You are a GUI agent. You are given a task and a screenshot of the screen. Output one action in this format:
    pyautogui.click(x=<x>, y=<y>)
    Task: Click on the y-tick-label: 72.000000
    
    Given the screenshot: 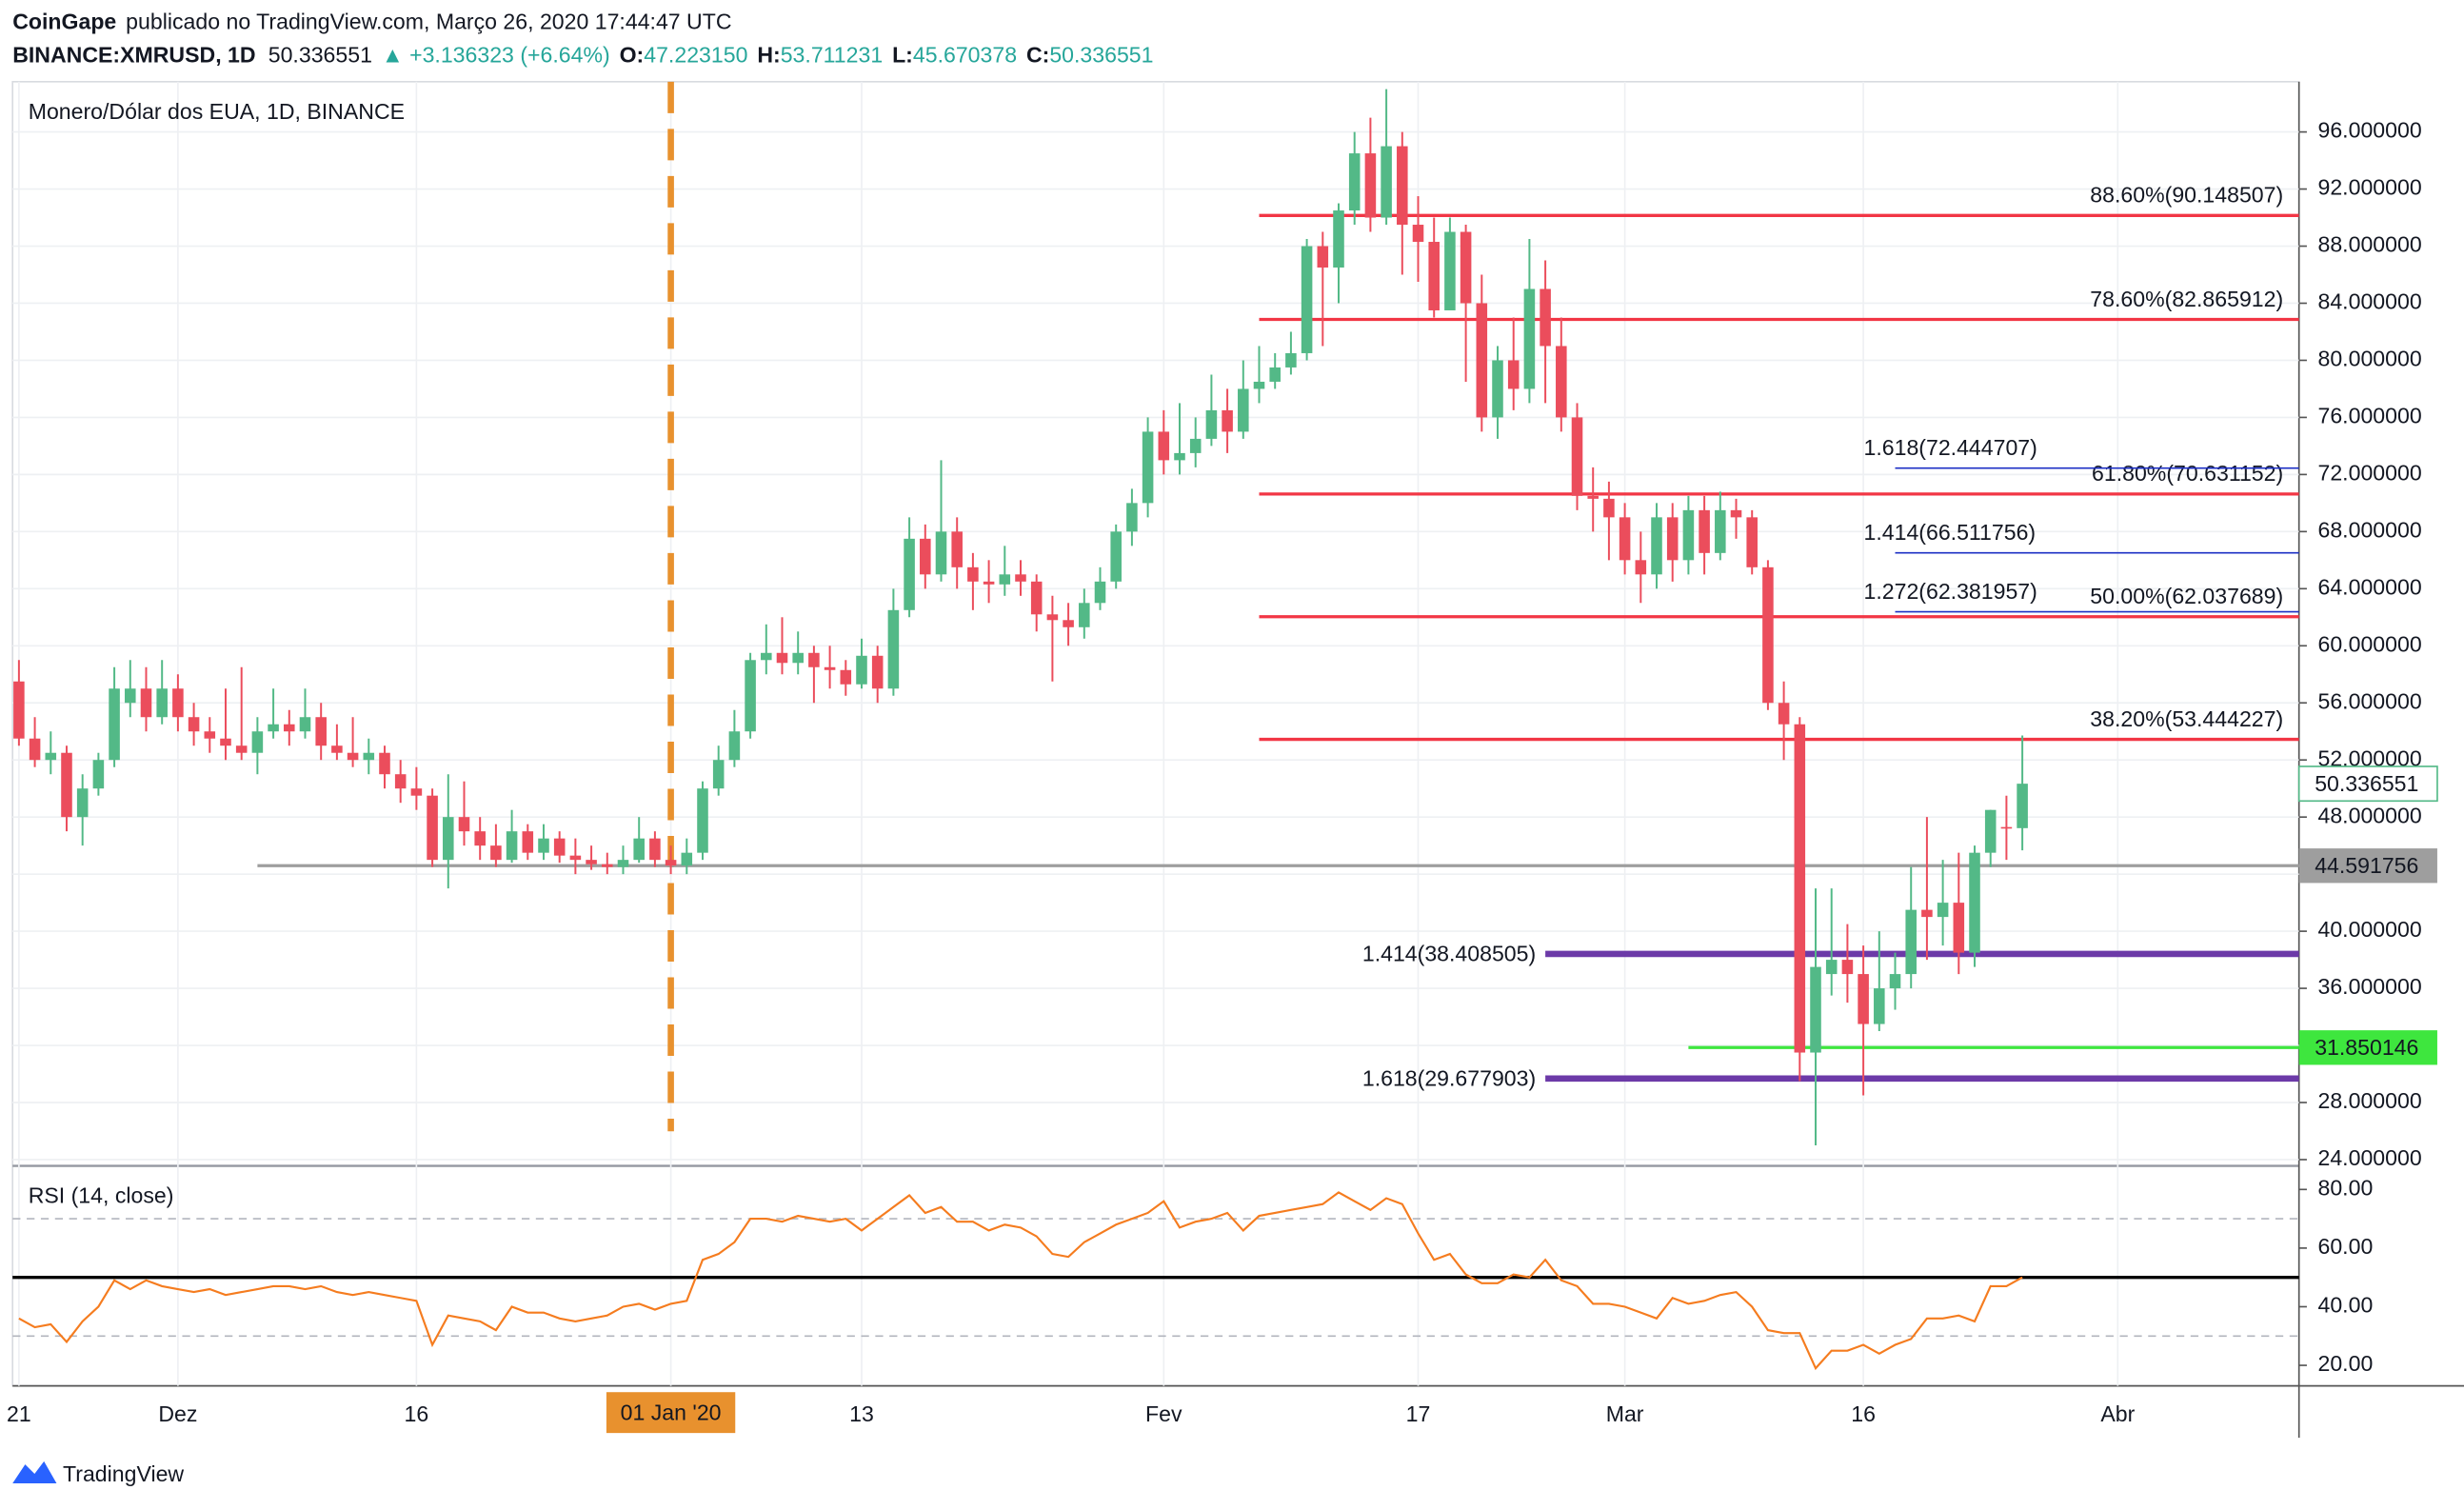 What is the action you would take?
    pyautogui.click(x=2370, y=472)
    